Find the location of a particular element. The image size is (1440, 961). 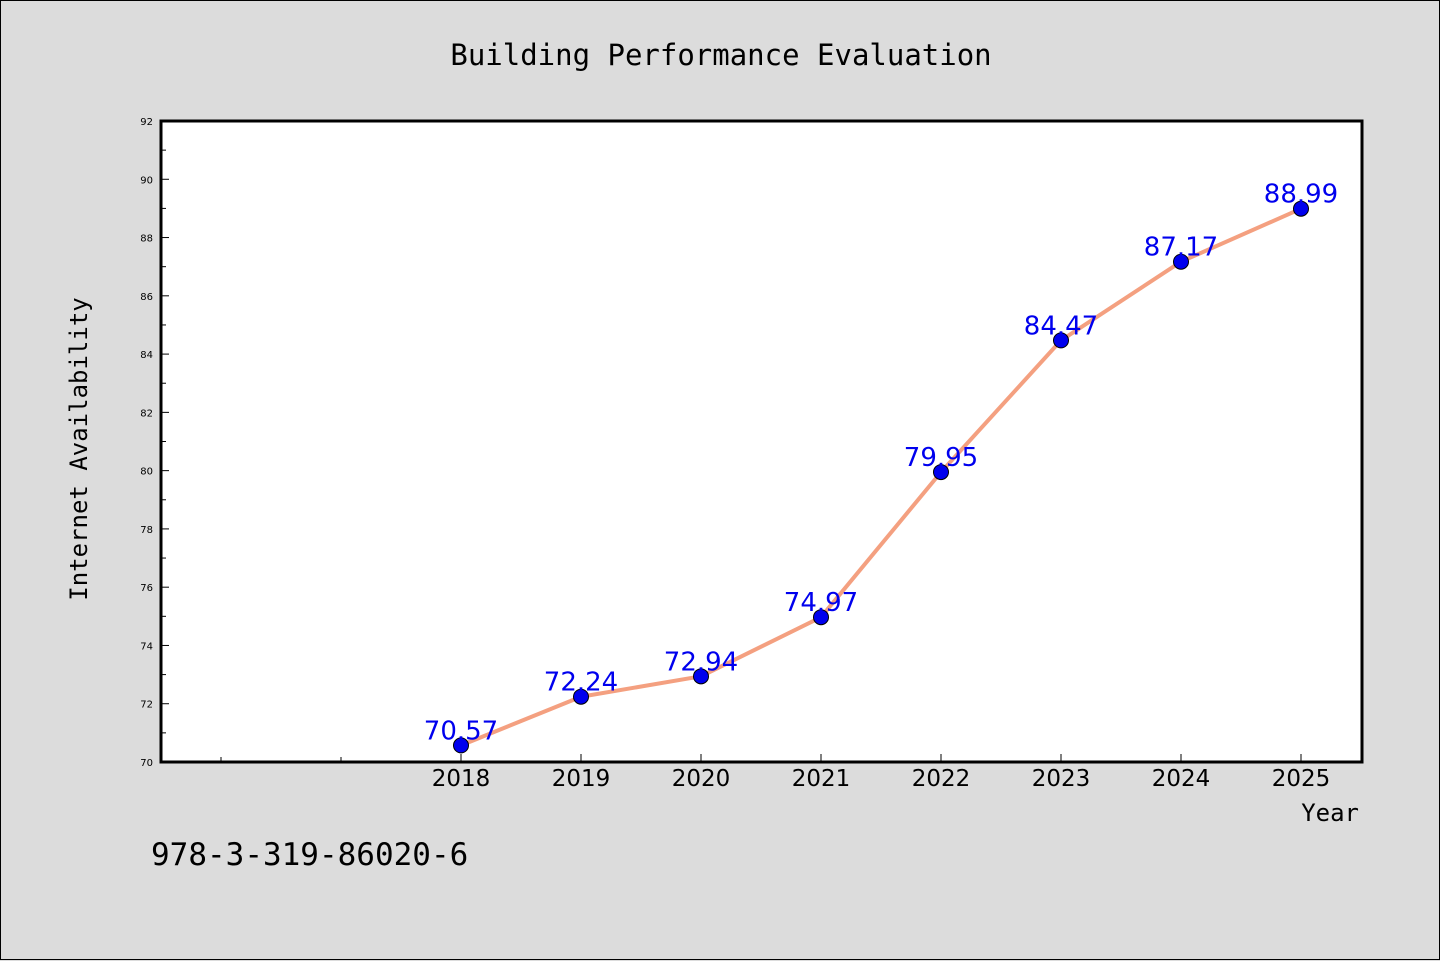

x-tick-label: 2023 is located at coordinates (1061, 779).